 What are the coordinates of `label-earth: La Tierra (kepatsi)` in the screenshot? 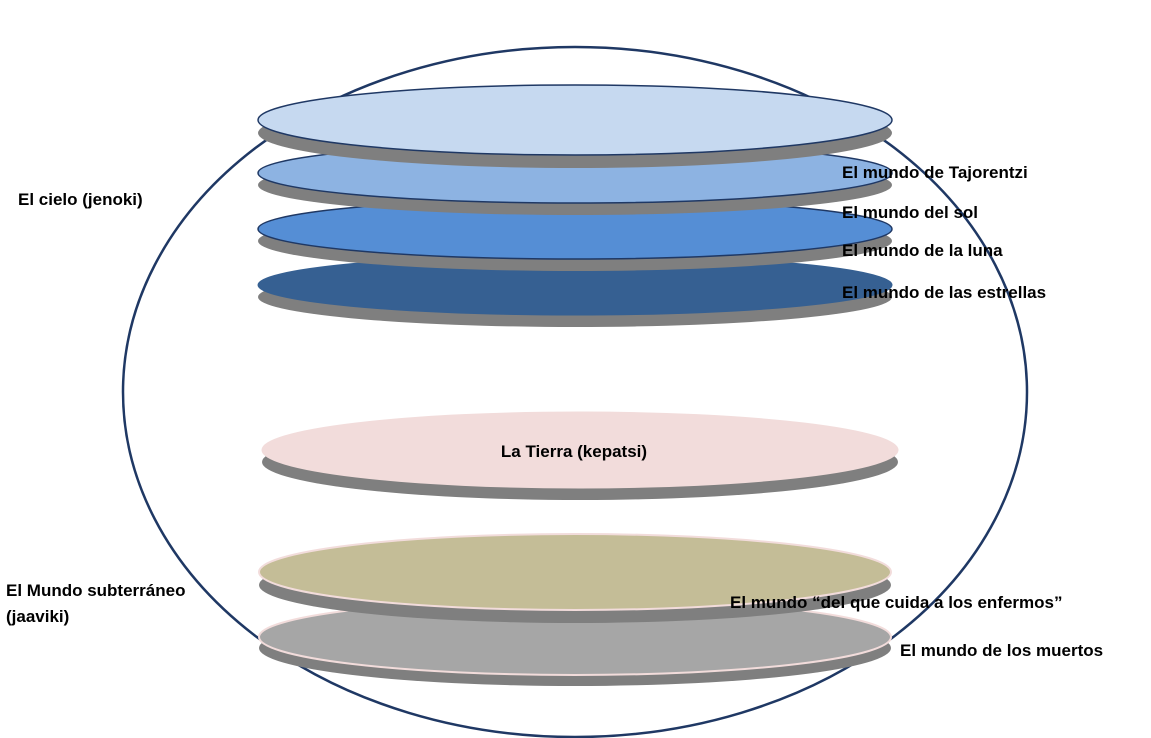 It's located at (574, 451).